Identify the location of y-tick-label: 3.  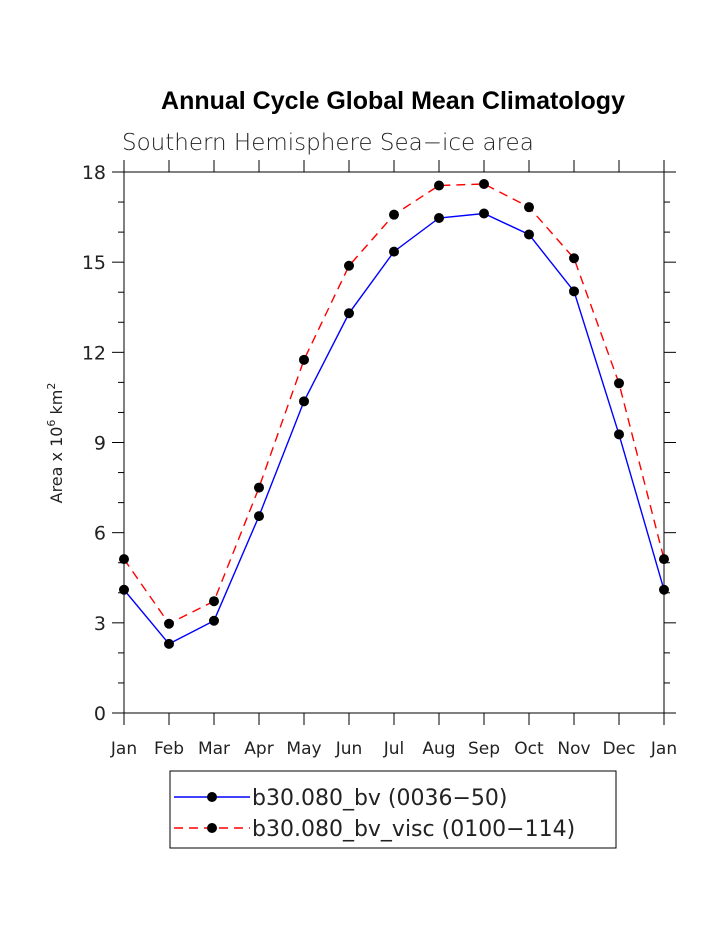
(100, 624).